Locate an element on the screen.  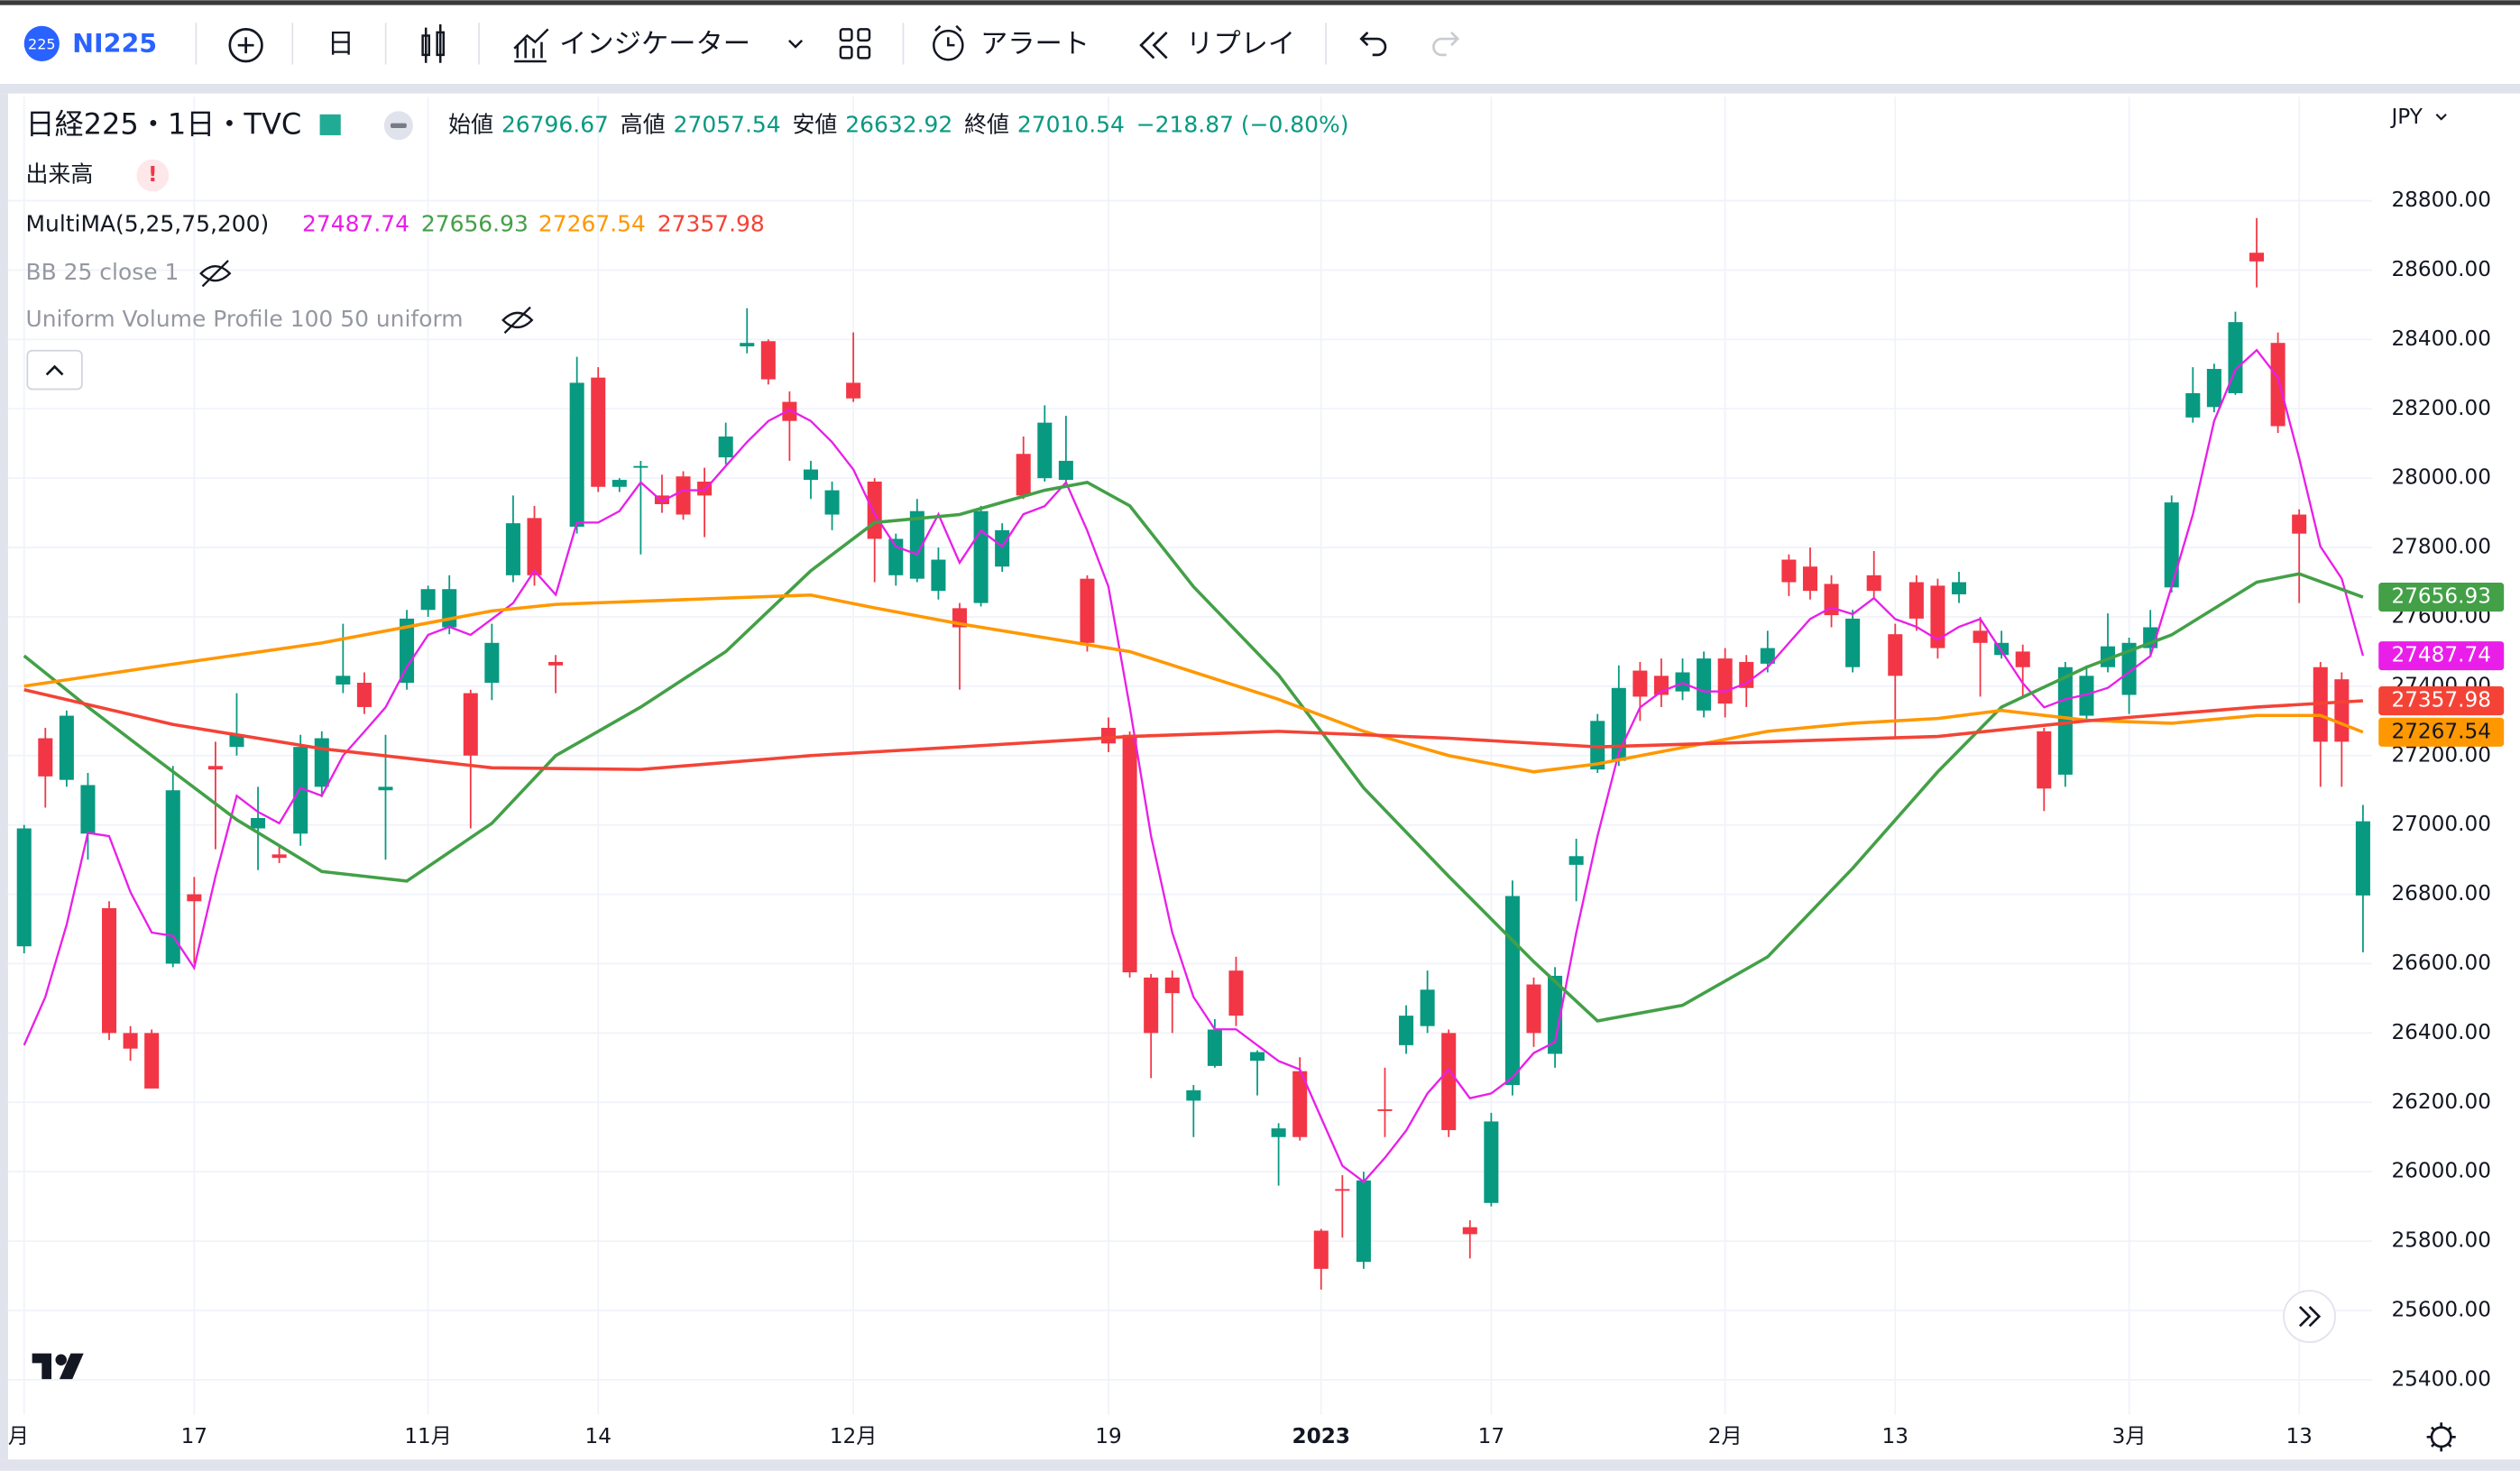
warning-icon is located at coordinates (153, 175).